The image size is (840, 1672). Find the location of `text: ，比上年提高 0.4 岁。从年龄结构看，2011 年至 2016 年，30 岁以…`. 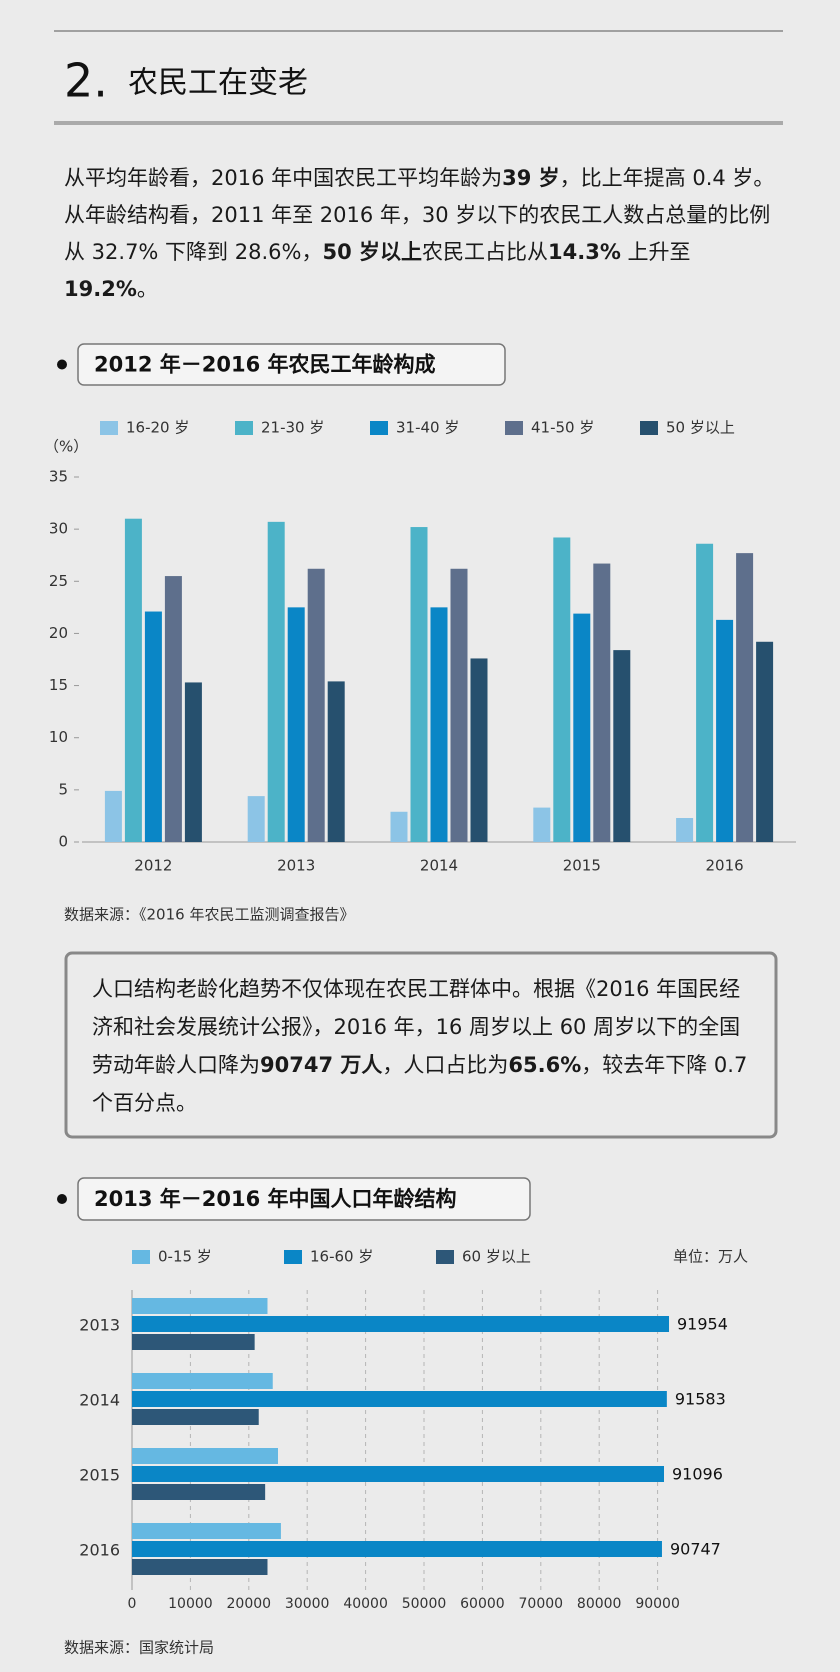

text: ，比上年提高 0.4 岁。从年龄结构看，2011 年至 2016 年，30 岁以… is located at coordinates (419, 215).